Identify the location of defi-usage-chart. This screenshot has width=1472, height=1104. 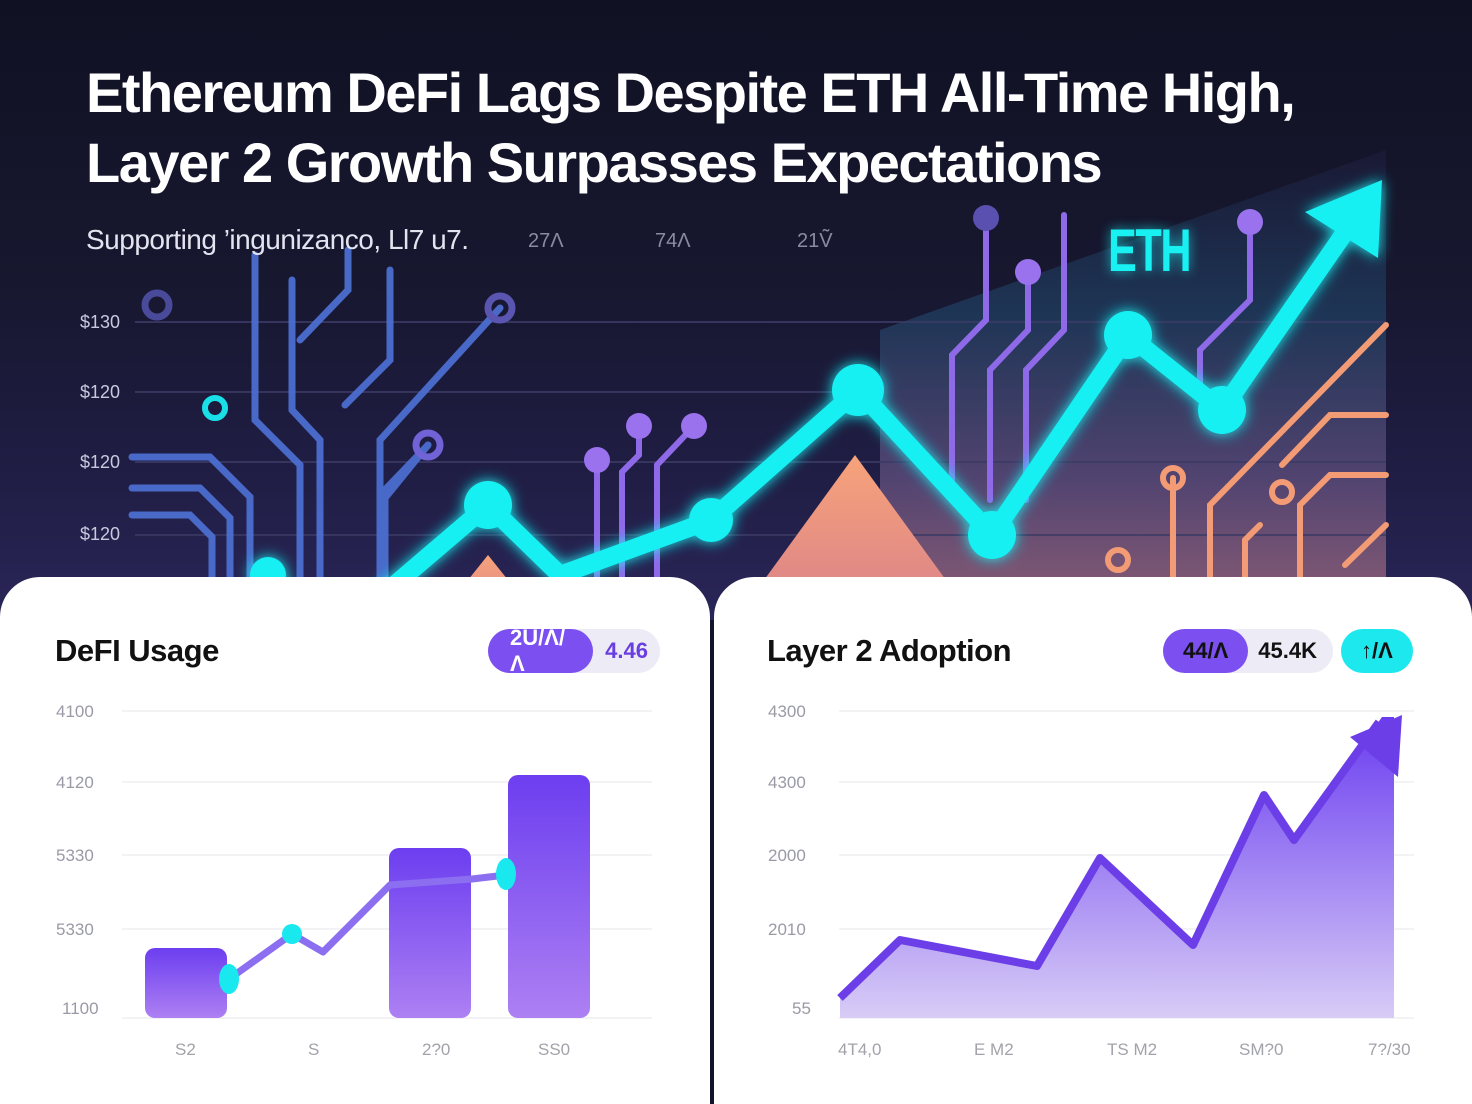
(387, 864).